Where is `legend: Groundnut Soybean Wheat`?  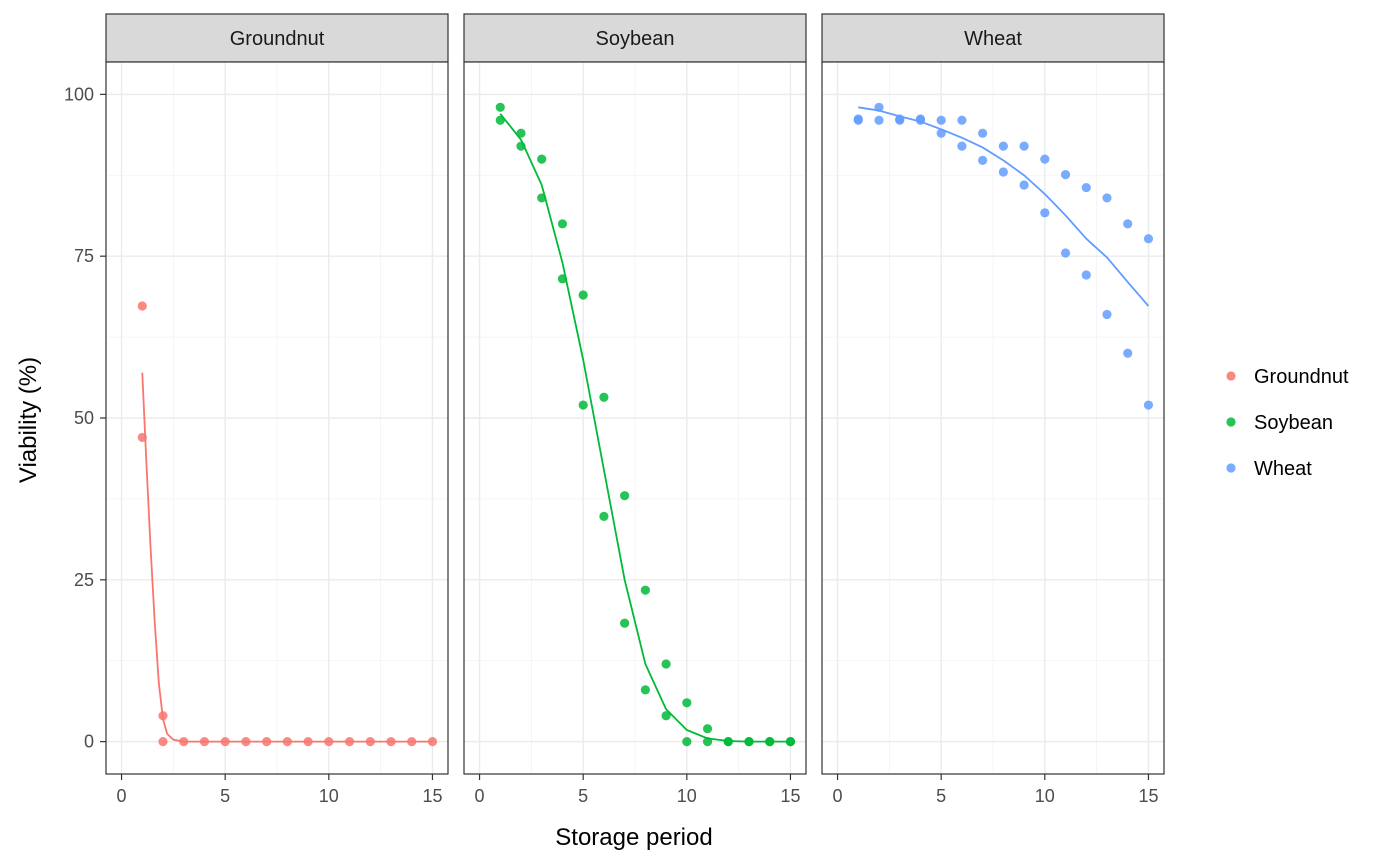
legend: Groundnut Soybean Wheat is located at coordinates (1287, 423).